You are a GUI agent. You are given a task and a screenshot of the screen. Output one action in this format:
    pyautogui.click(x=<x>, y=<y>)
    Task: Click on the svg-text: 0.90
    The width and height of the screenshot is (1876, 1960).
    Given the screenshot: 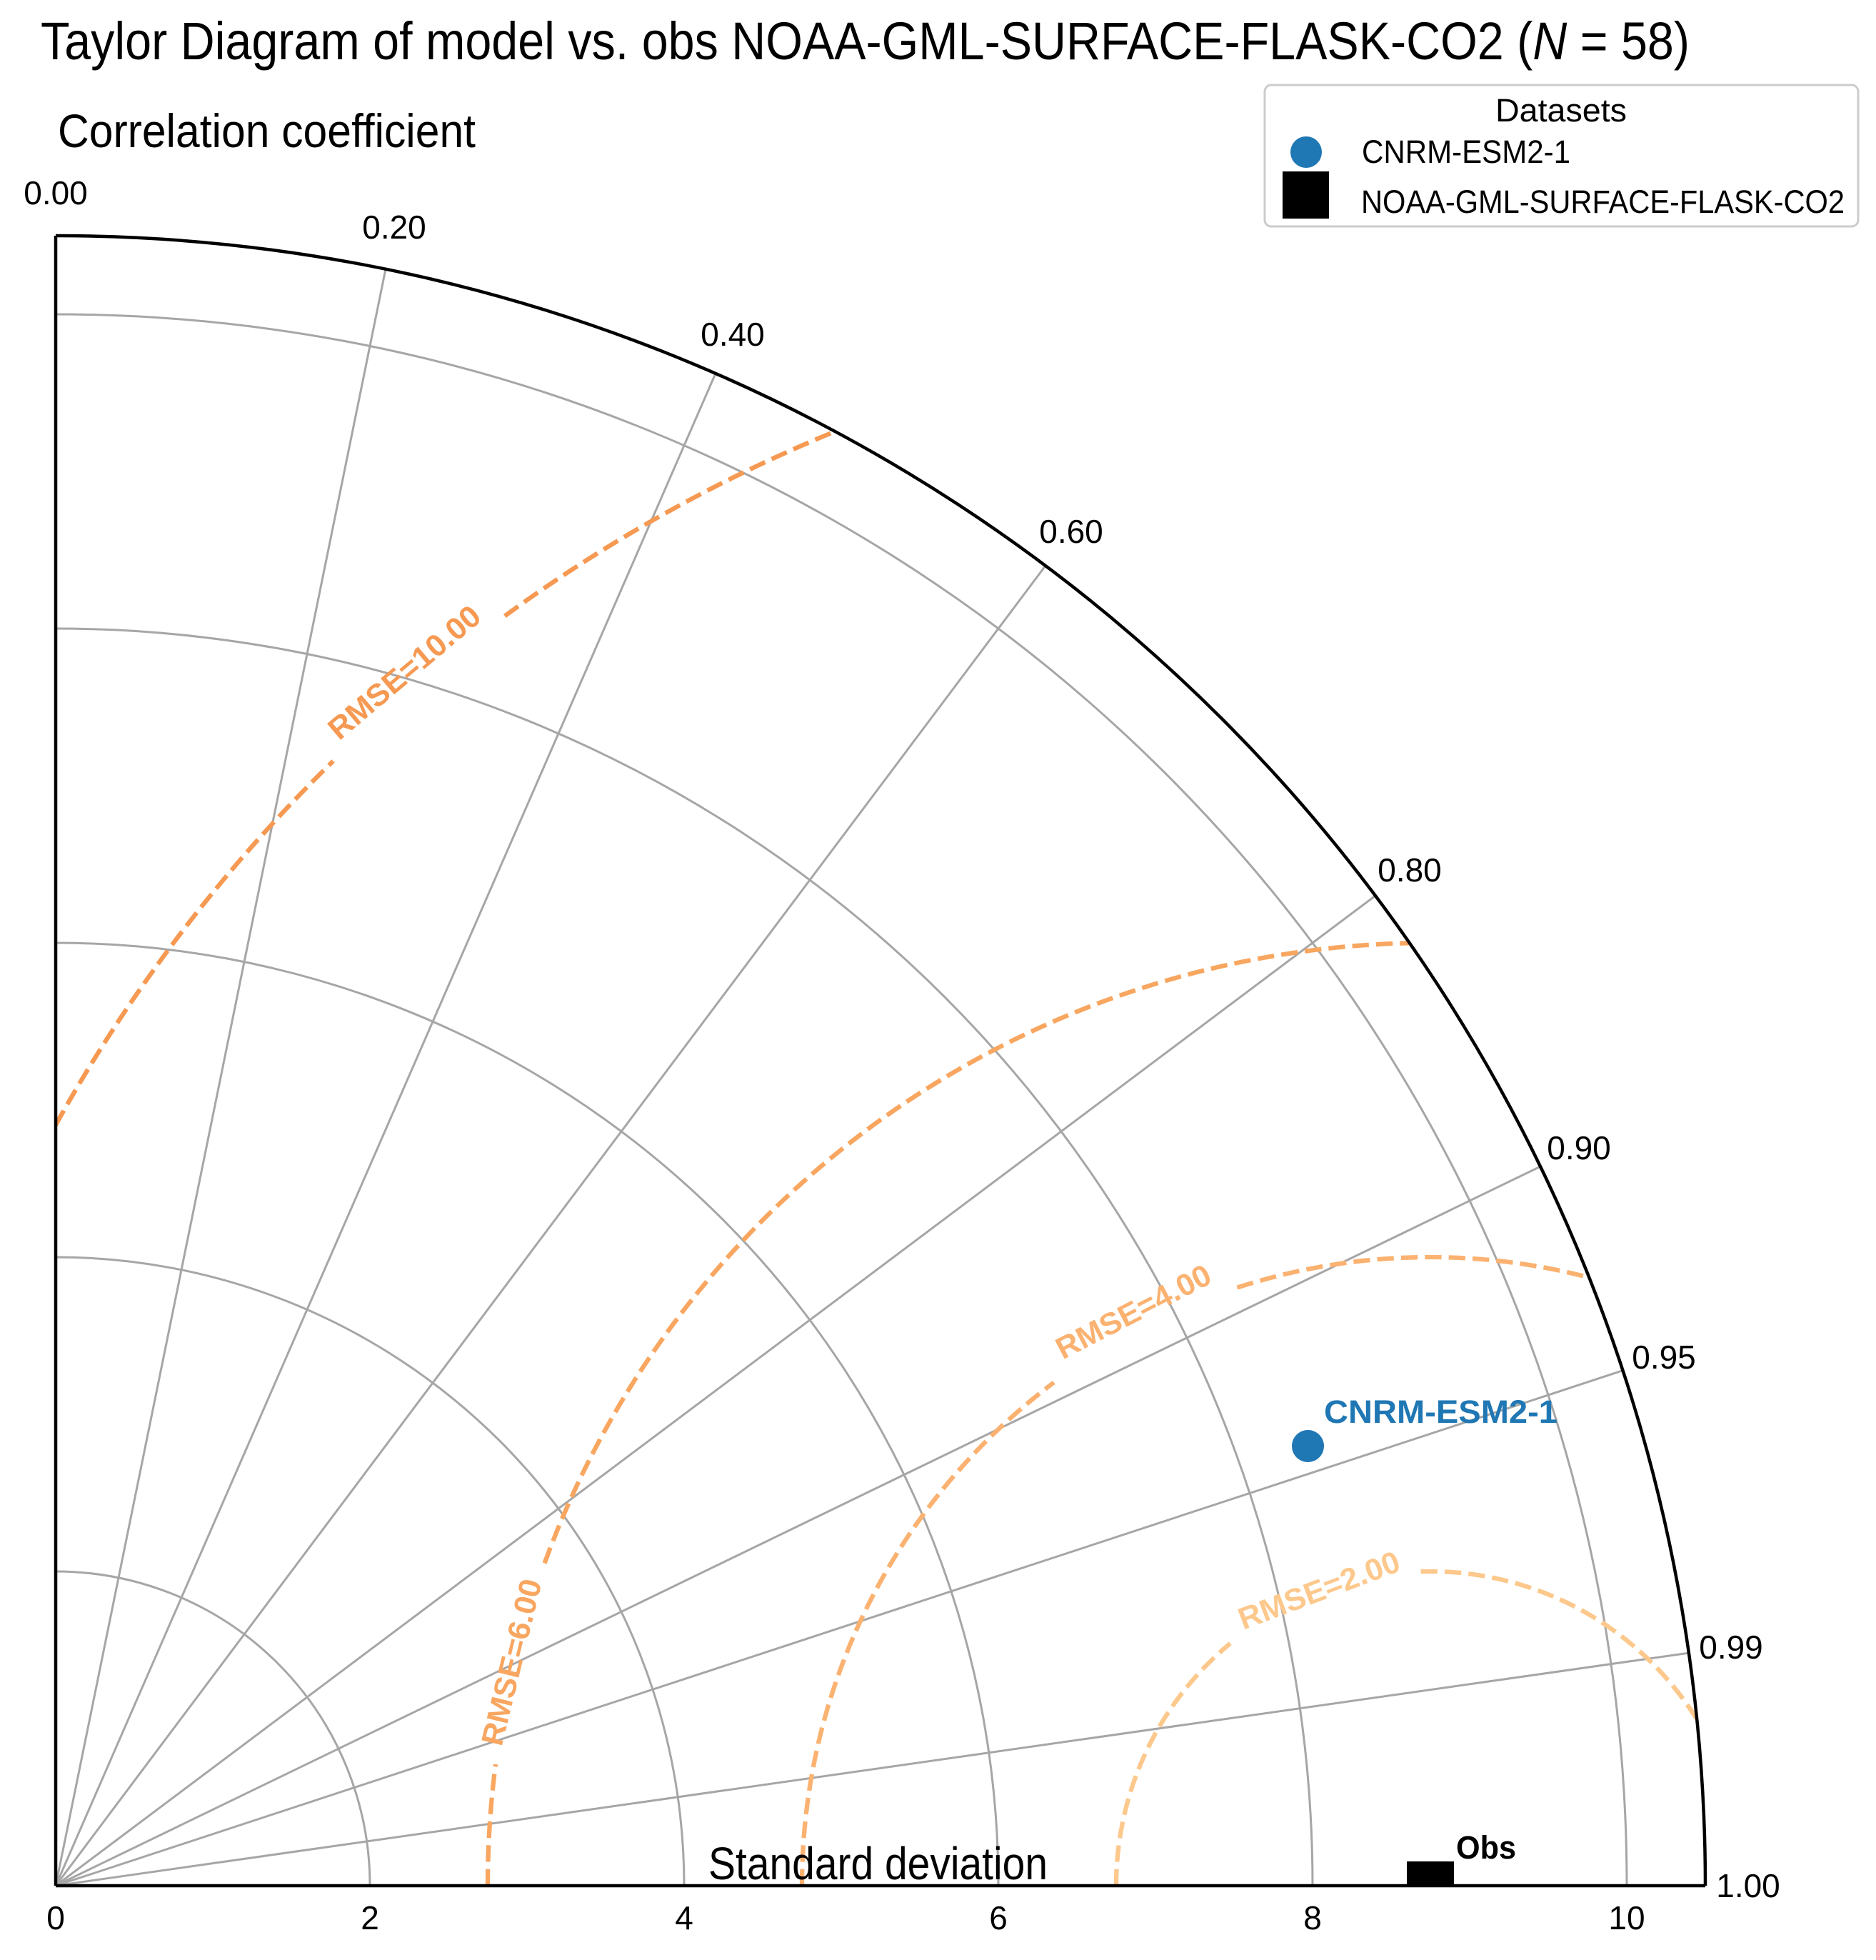 What is the action you would take?
    pyautogui.click(x=1579, y=1147)
    